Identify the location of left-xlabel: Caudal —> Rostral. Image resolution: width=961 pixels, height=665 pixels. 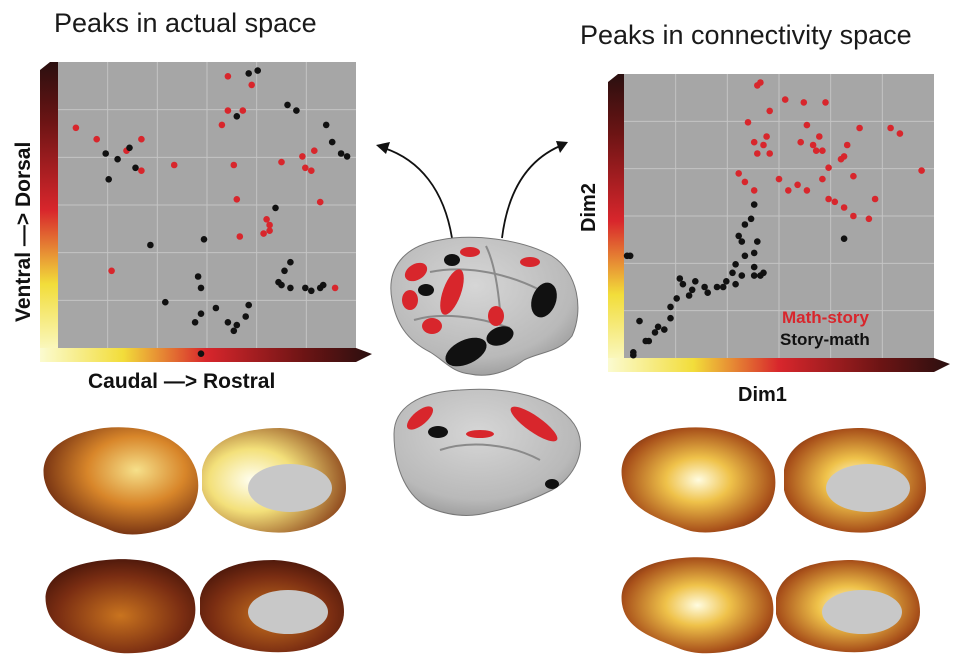
(182, 381).